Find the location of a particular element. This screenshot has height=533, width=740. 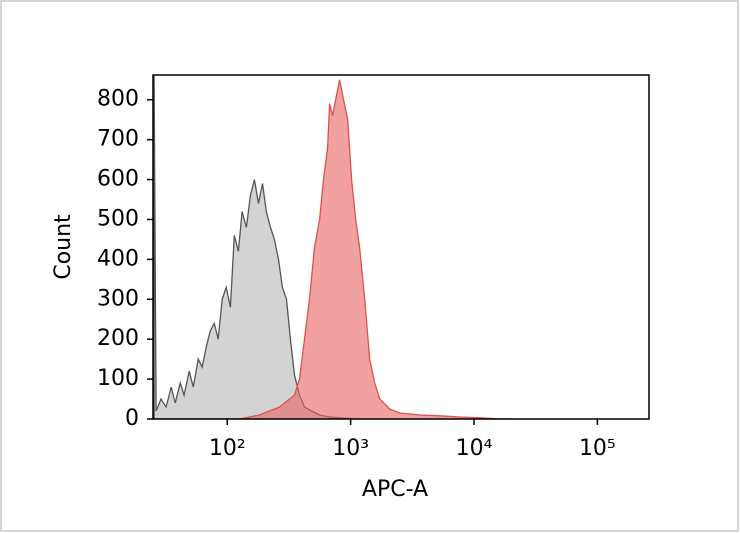

x-tick-label: 10² is located at coordinates (227, 448).